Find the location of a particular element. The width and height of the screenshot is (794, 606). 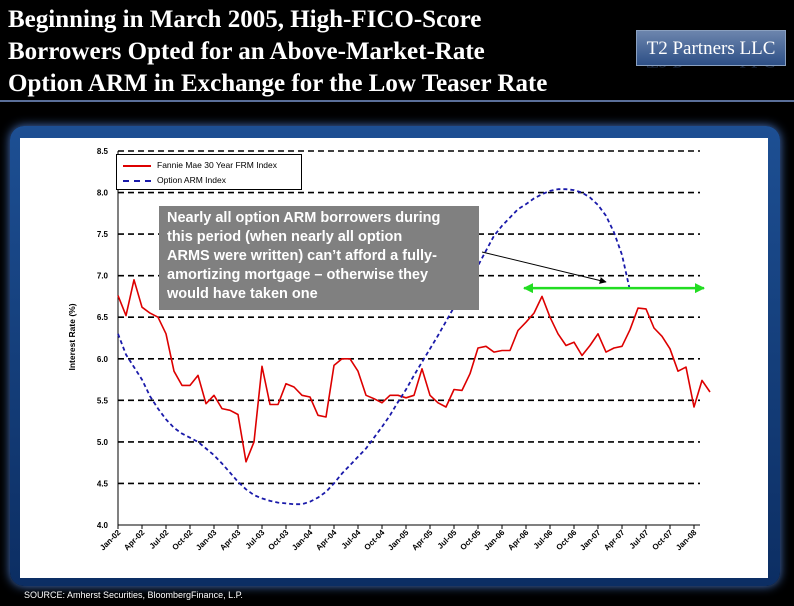

x-tick-label: Jan-02 is located at coordinates (110, 540).